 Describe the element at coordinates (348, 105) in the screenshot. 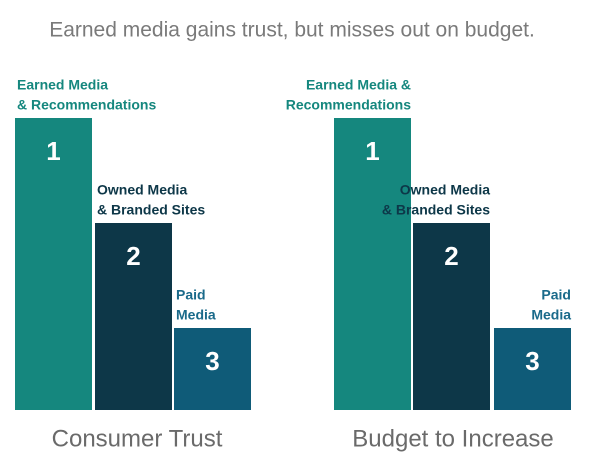

I see `bar-label: Recommendations` at that location.